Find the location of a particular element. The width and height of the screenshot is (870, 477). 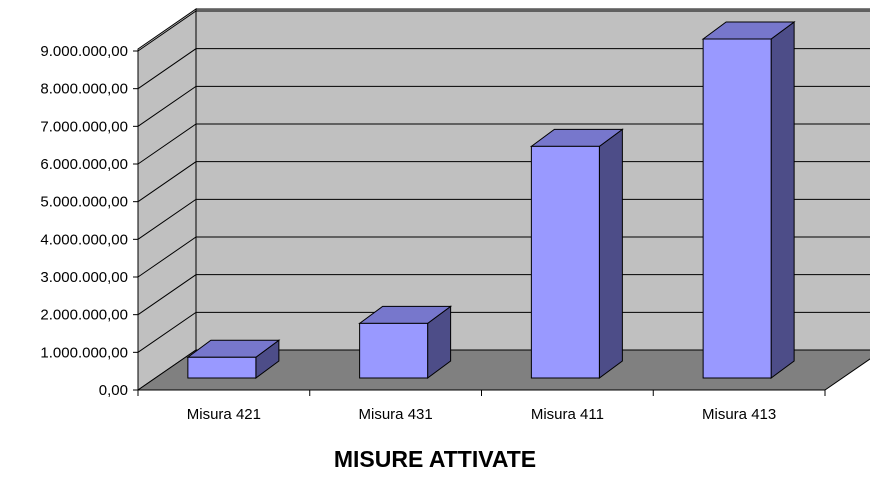

y-tick-label: 2.000.000,00 is located at coordinates (84, 315).